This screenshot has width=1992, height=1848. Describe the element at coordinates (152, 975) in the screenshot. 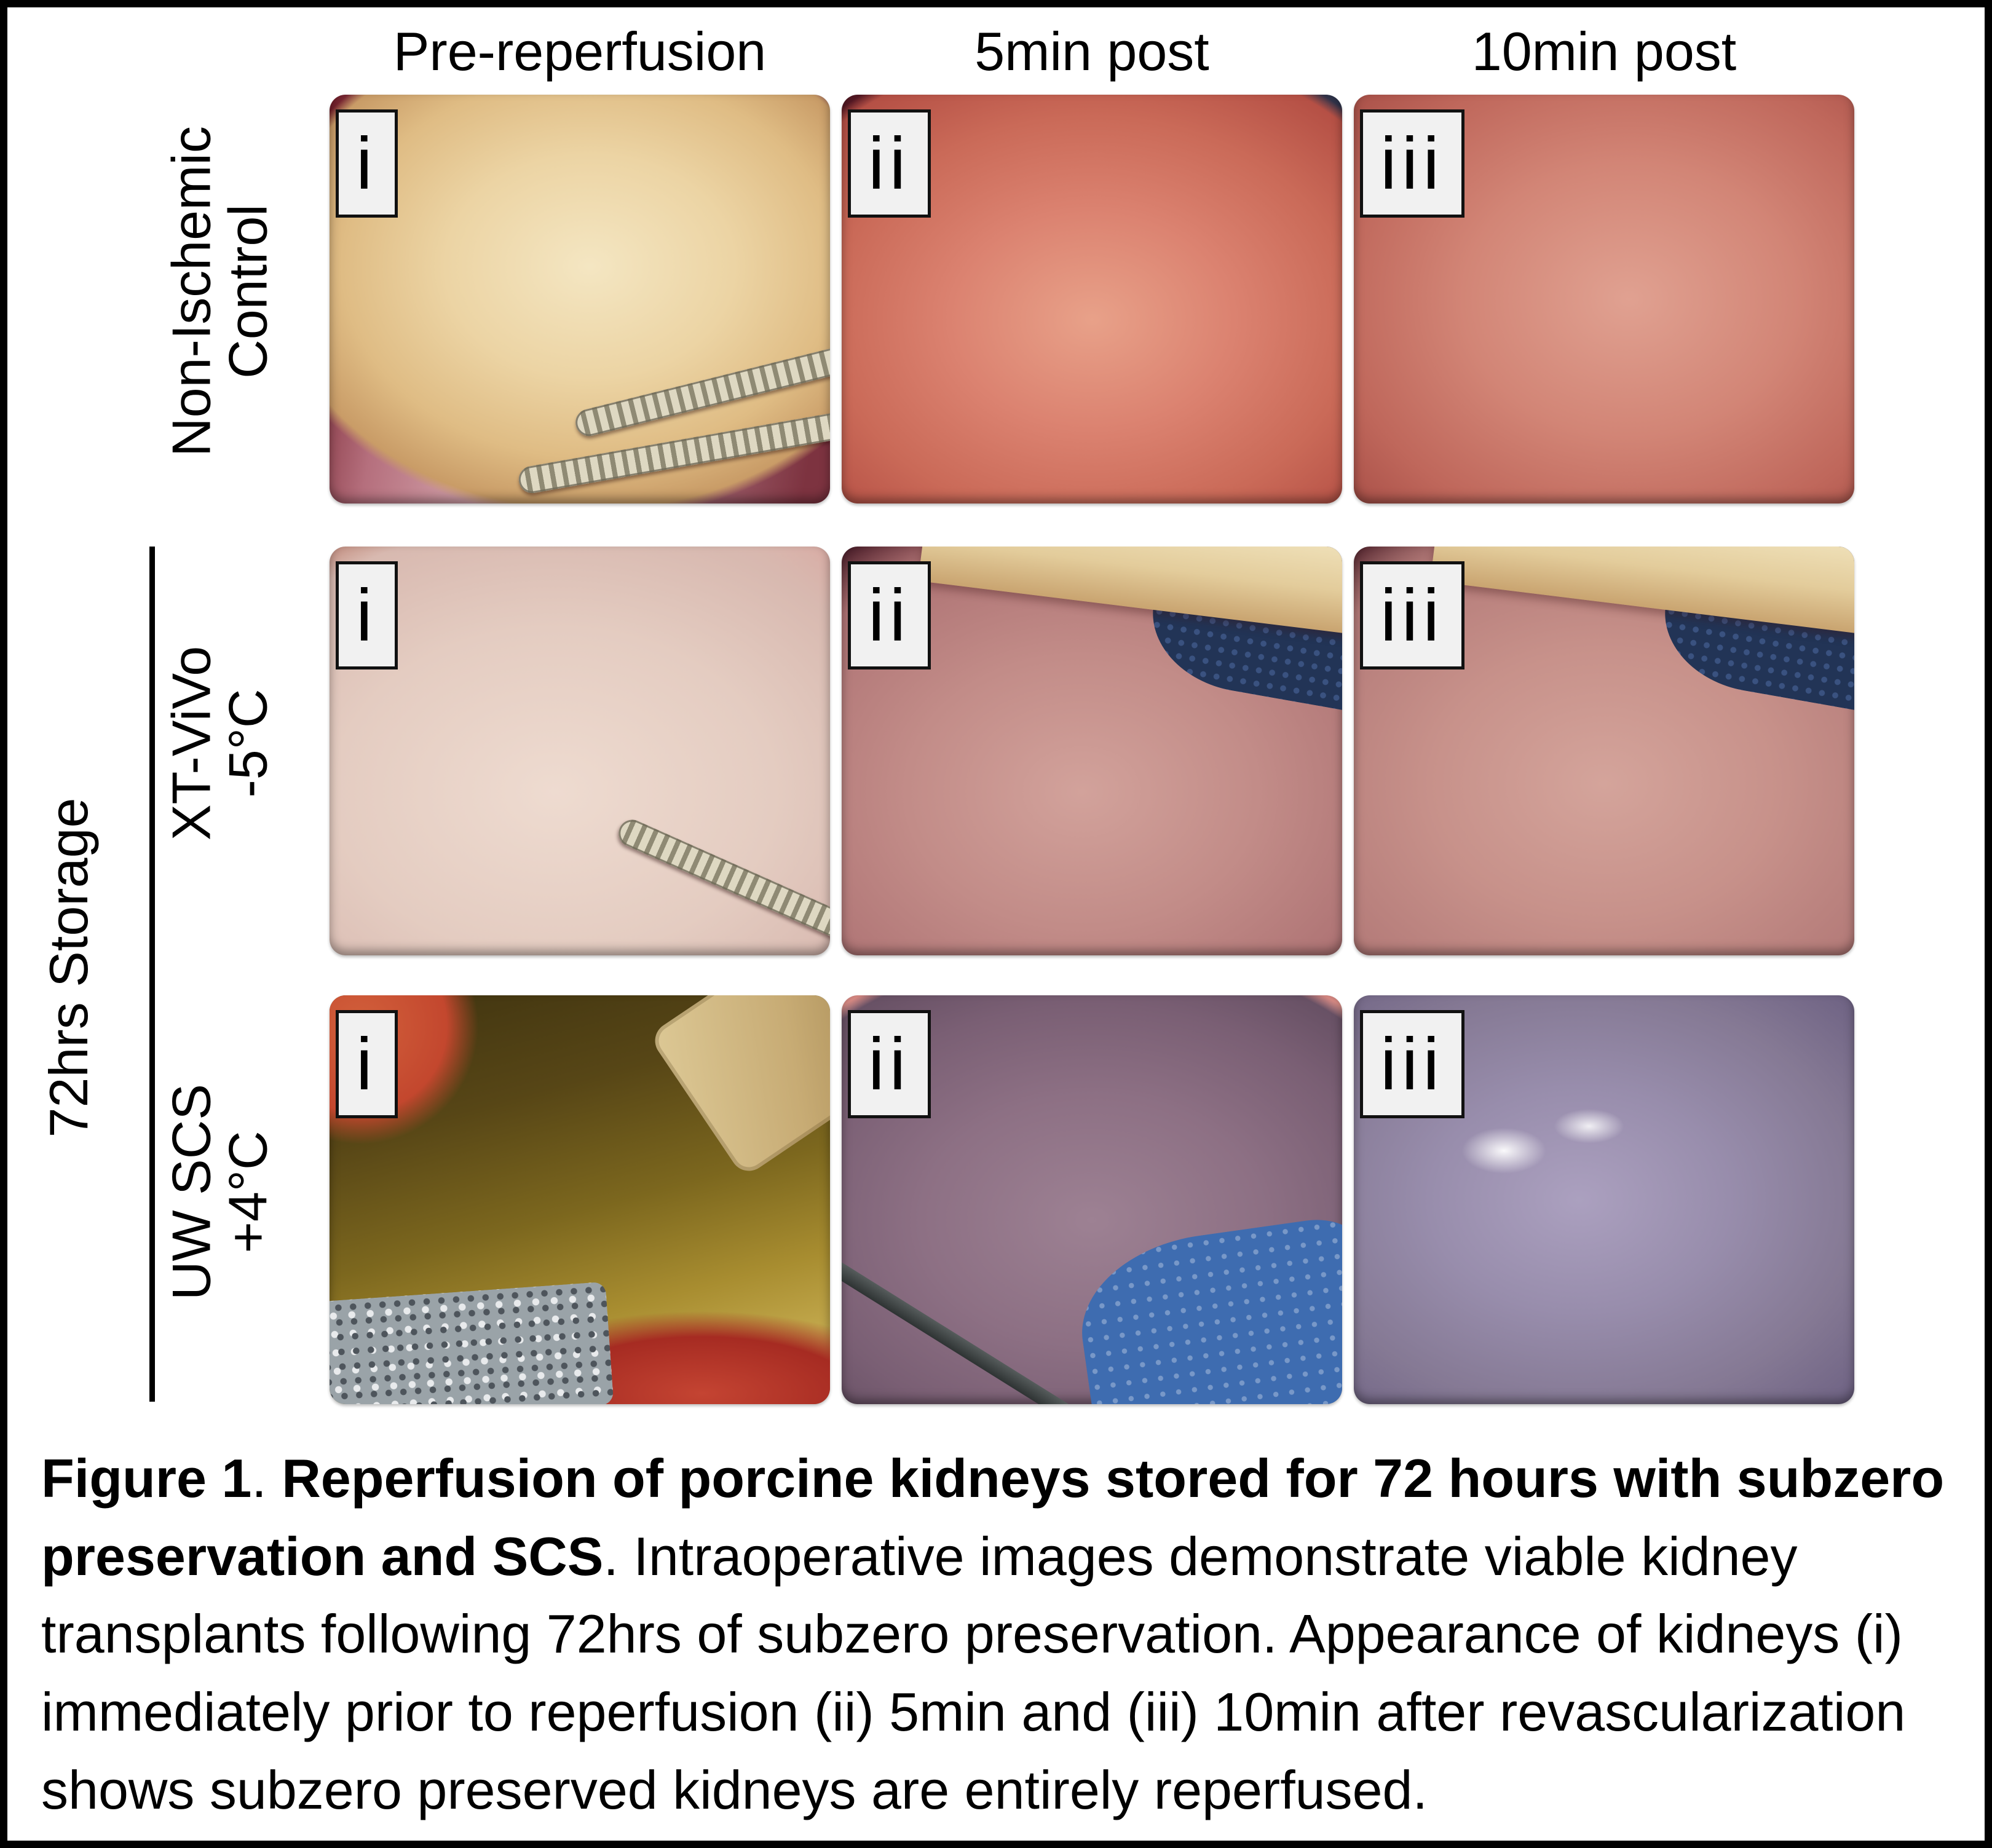

I see `storage-group-bracket-line` at that location.